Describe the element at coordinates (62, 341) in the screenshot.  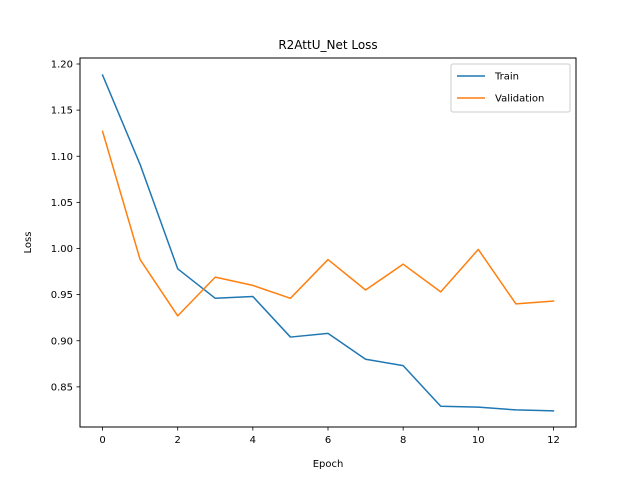
I see `y-tick-label: 0.90` at that location.